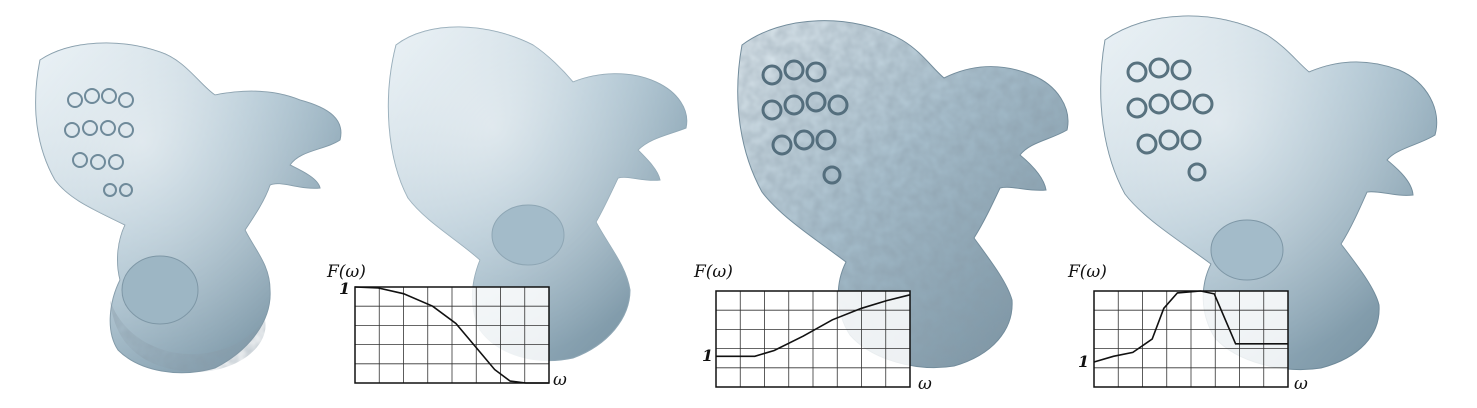 This screenshot has height=408, width=1477. I want to click on filter-plot-enhanced-band: F(ω) 1 ω, so click(1187, 328).